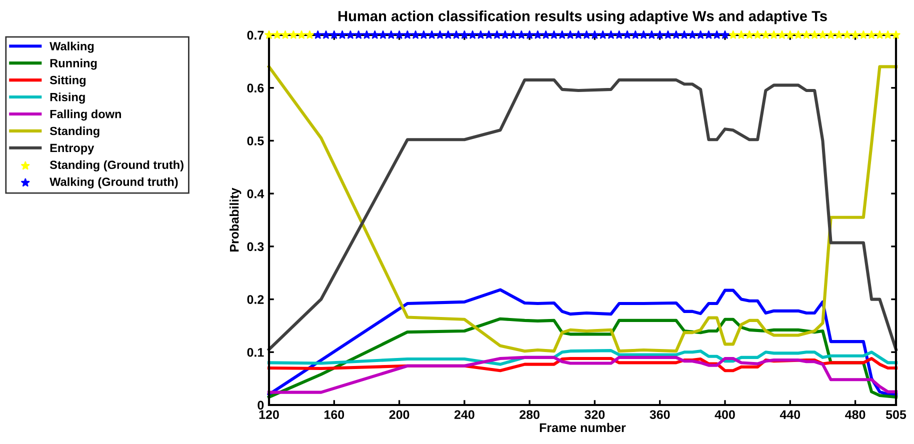 The width and height of the screenshot is (914, 444). What do you see at coordinates (261, 405) in the screenshot?
I see `y-tick-label: 0` at bounding box center [261, 405].